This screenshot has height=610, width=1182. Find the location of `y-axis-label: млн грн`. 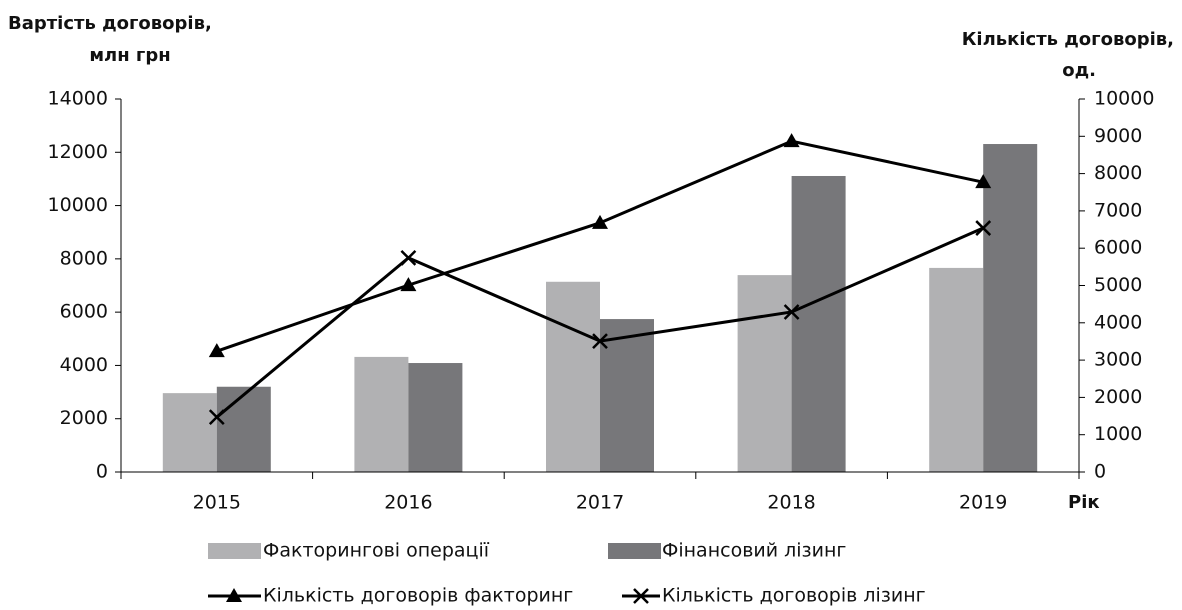

y-axis-label: млн грн is located at coordinates (129, 55).